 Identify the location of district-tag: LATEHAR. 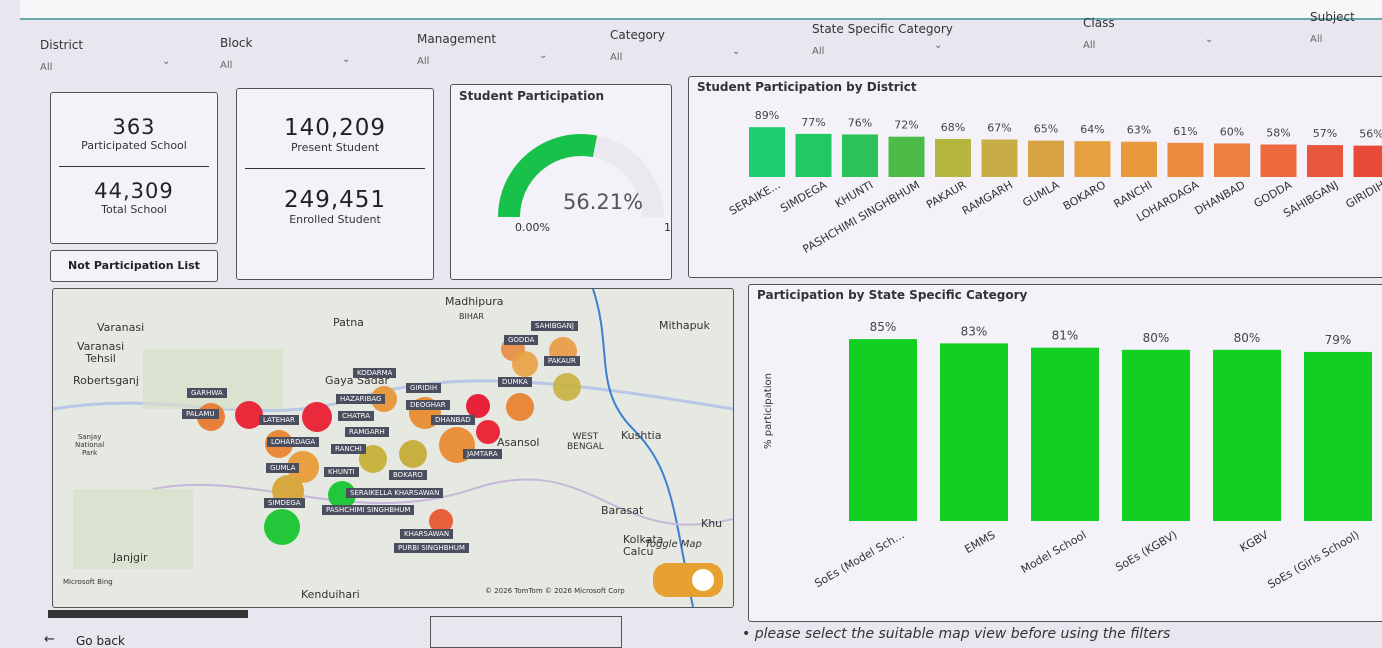
(279, 420).